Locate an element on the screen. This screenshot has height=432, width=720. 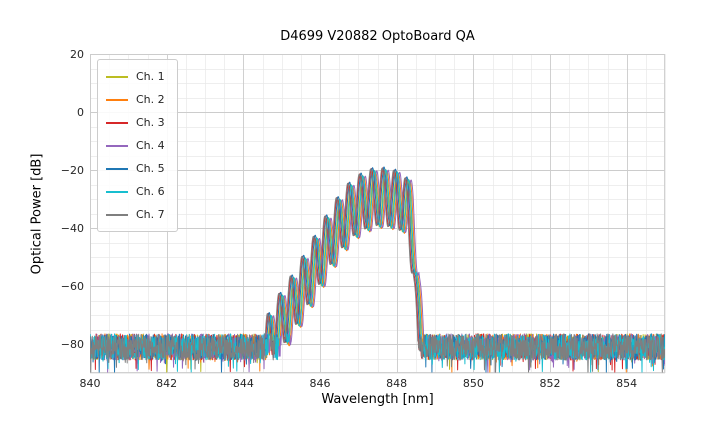
y-tick-label: −60 is located at coordinates (72, 286).